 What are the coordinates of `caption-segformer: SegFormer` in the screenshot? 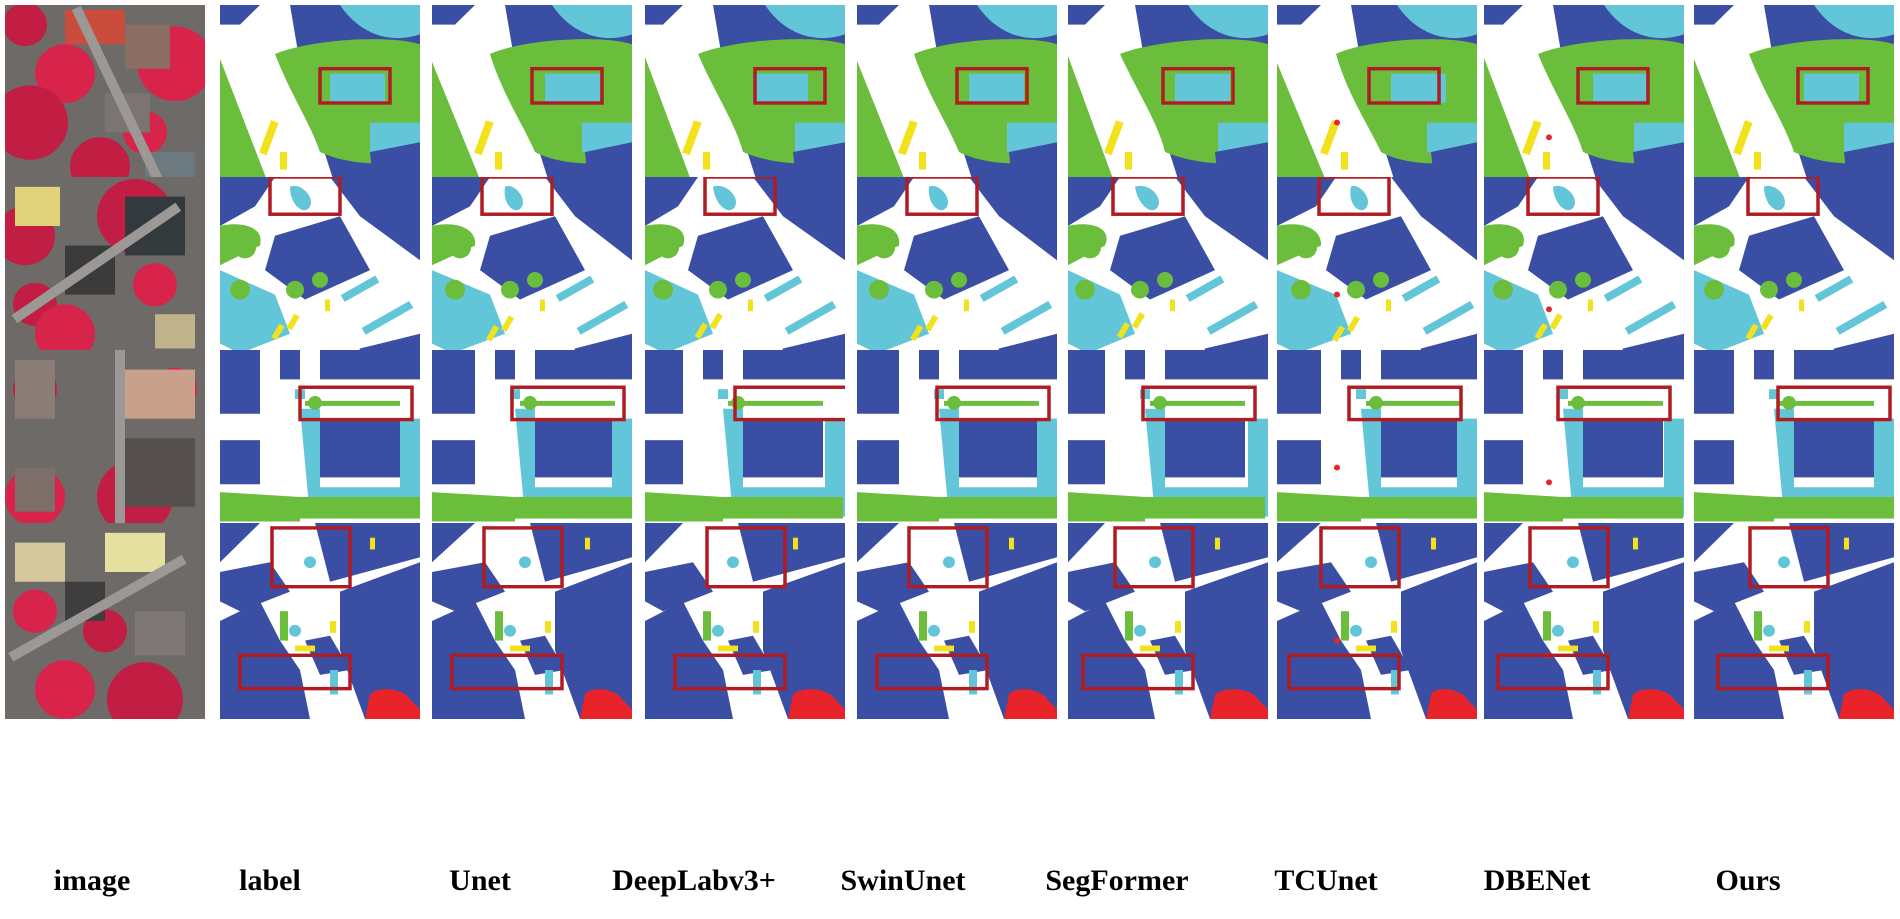 It's located at (1117, 880).